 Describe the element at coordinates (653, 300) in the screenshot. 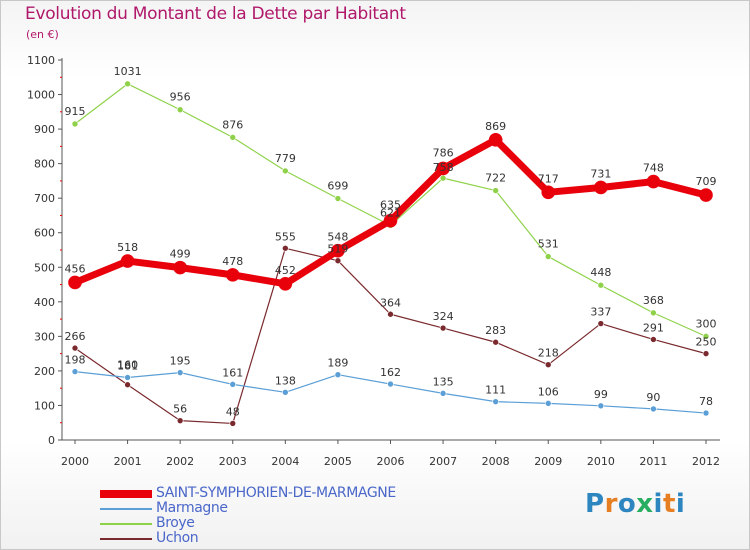

I see `data-label-broye: 368` at that location.